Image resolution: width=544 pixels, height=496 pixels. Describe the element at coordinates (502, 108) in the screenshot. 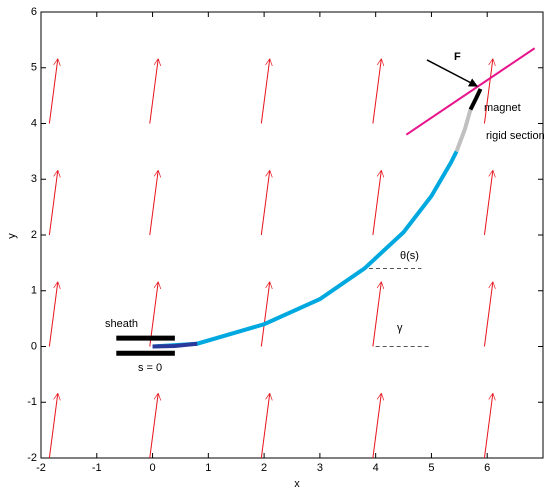

I see `annotation: magnet` at that location.